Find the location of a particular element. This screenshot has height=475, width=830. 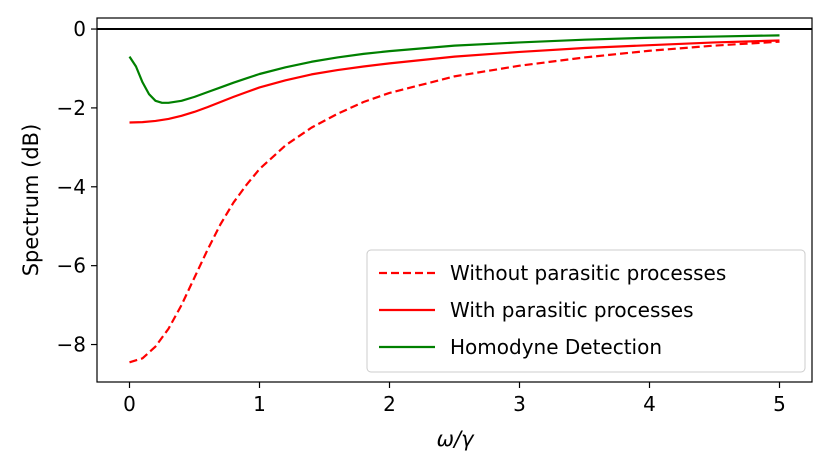

legend-box is located at coordinates (586, 311).